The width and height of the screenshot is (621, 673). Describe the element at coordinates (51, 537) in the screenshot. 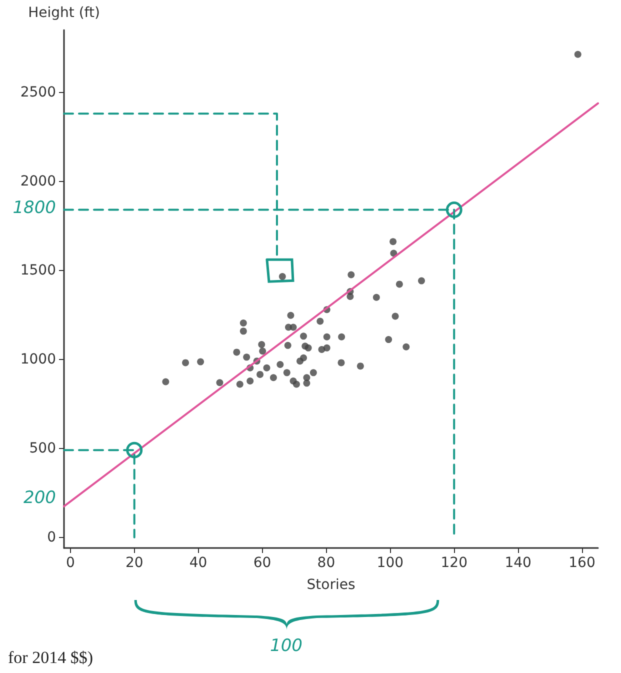

I see `y-tick-label: 0` at that location.